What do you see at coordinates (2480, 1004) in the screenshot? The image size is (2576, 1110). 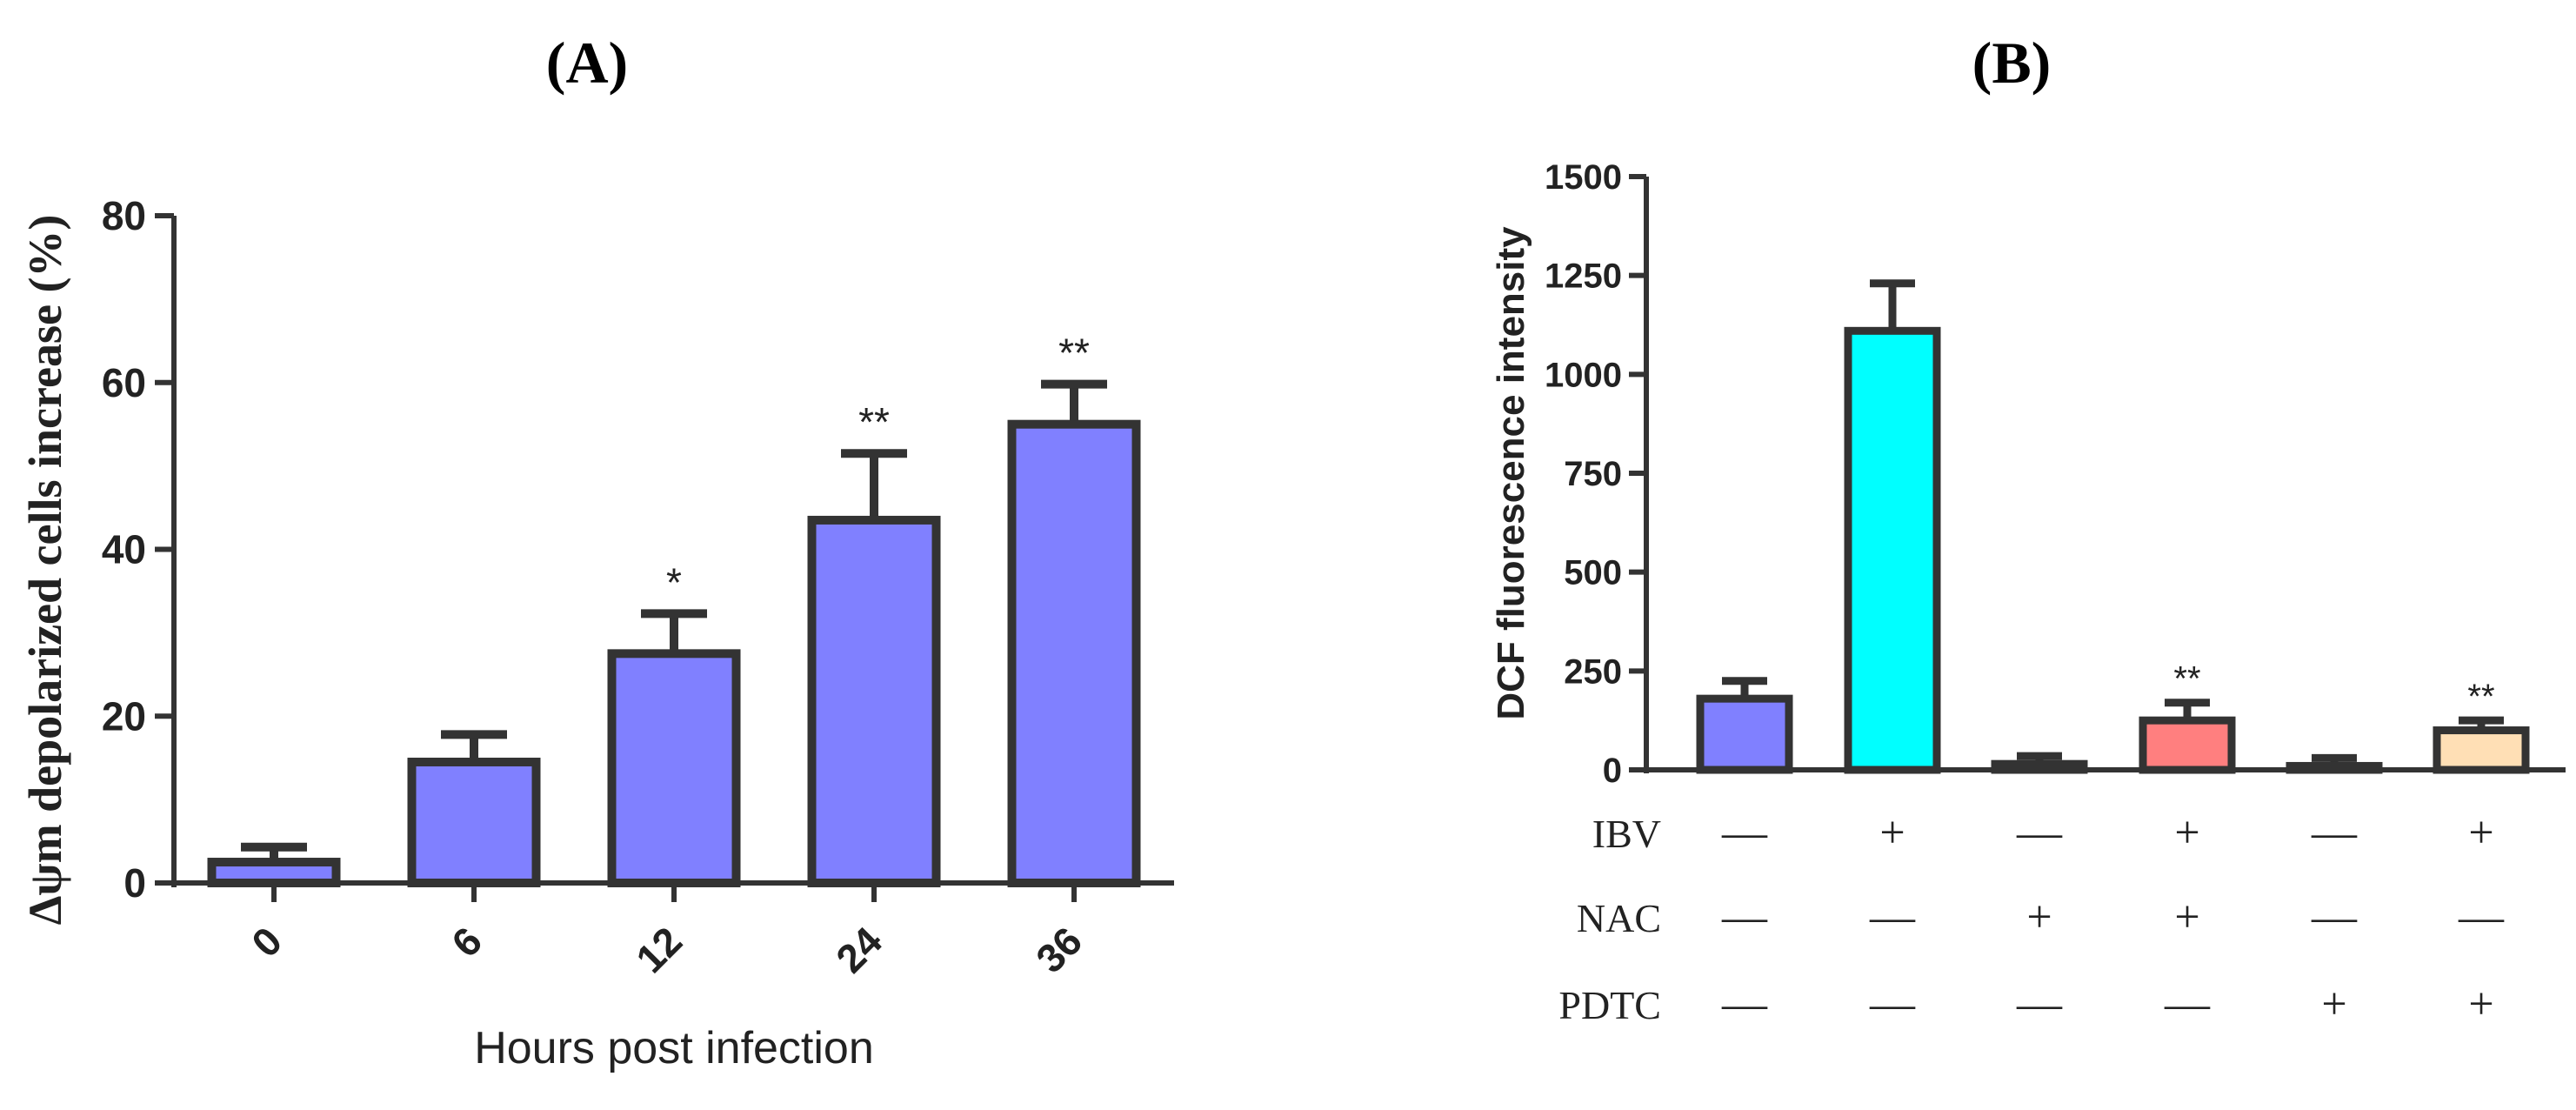 I see `treatment-sign-pdtc-5: +` at bounding box center [2480, 1004].